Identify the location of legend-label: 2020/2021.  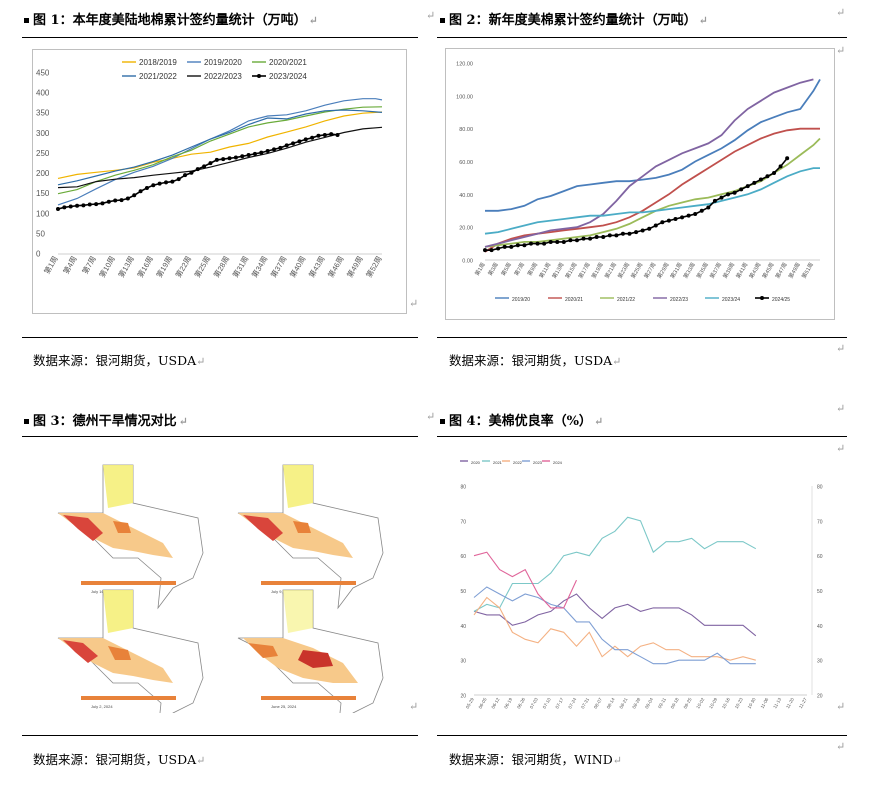
(288, 62).